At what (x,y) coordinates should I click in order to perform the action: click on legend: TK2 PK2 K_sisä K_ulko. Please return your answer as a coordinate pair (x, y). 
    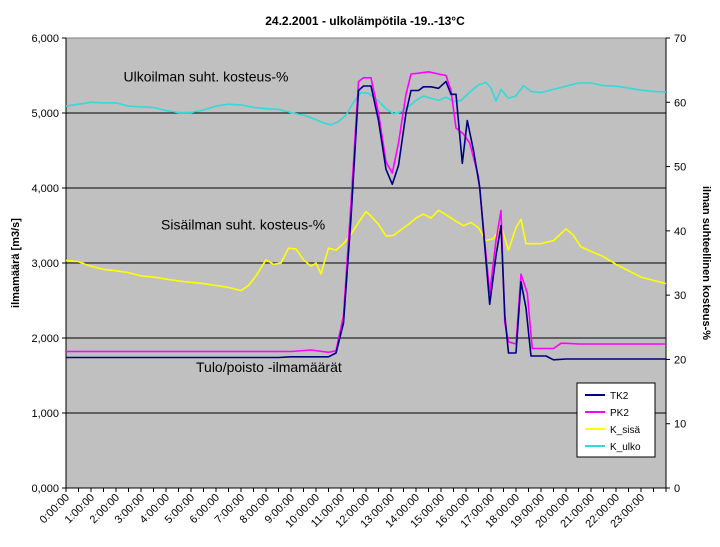
    Looking at the image, I should click on (616, 420).